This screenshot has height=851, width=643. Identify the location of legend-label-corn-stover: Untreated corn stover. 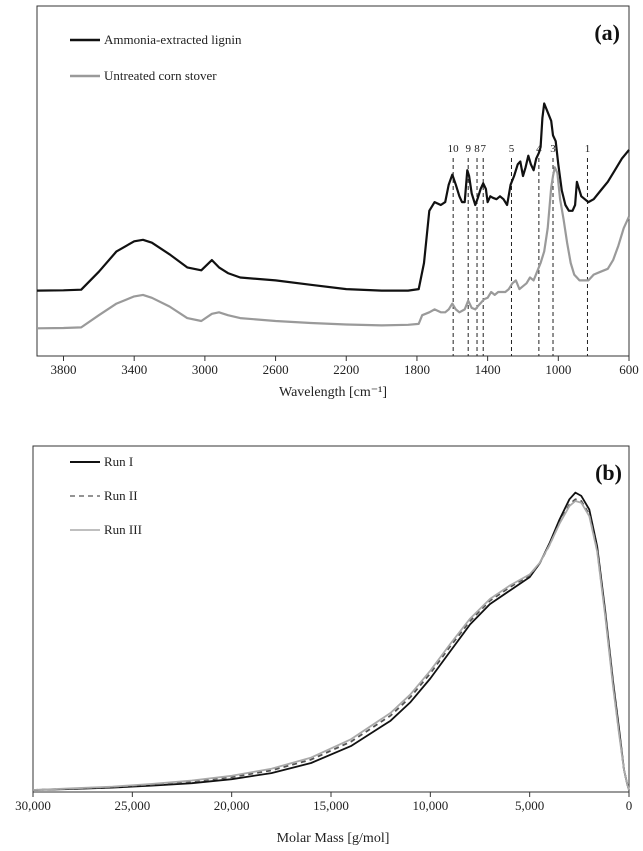
(160, 75).